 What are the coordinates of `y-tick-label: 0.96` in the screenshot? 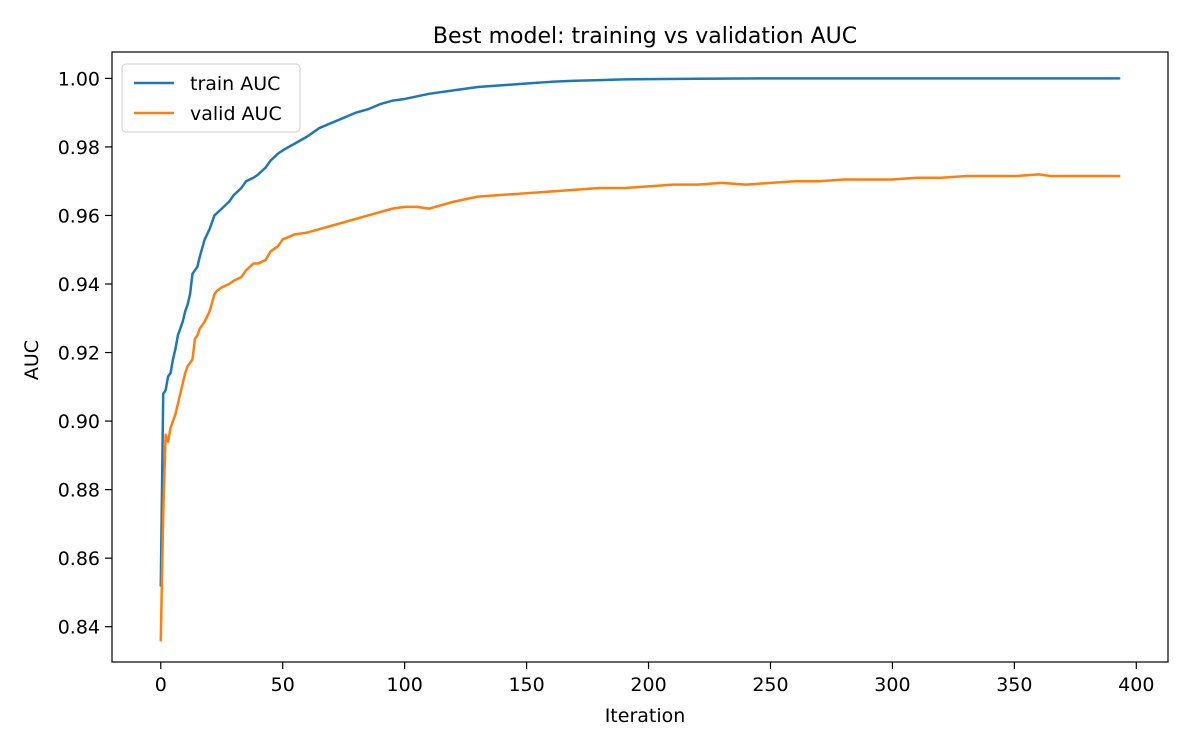 It's located at (79, 216).